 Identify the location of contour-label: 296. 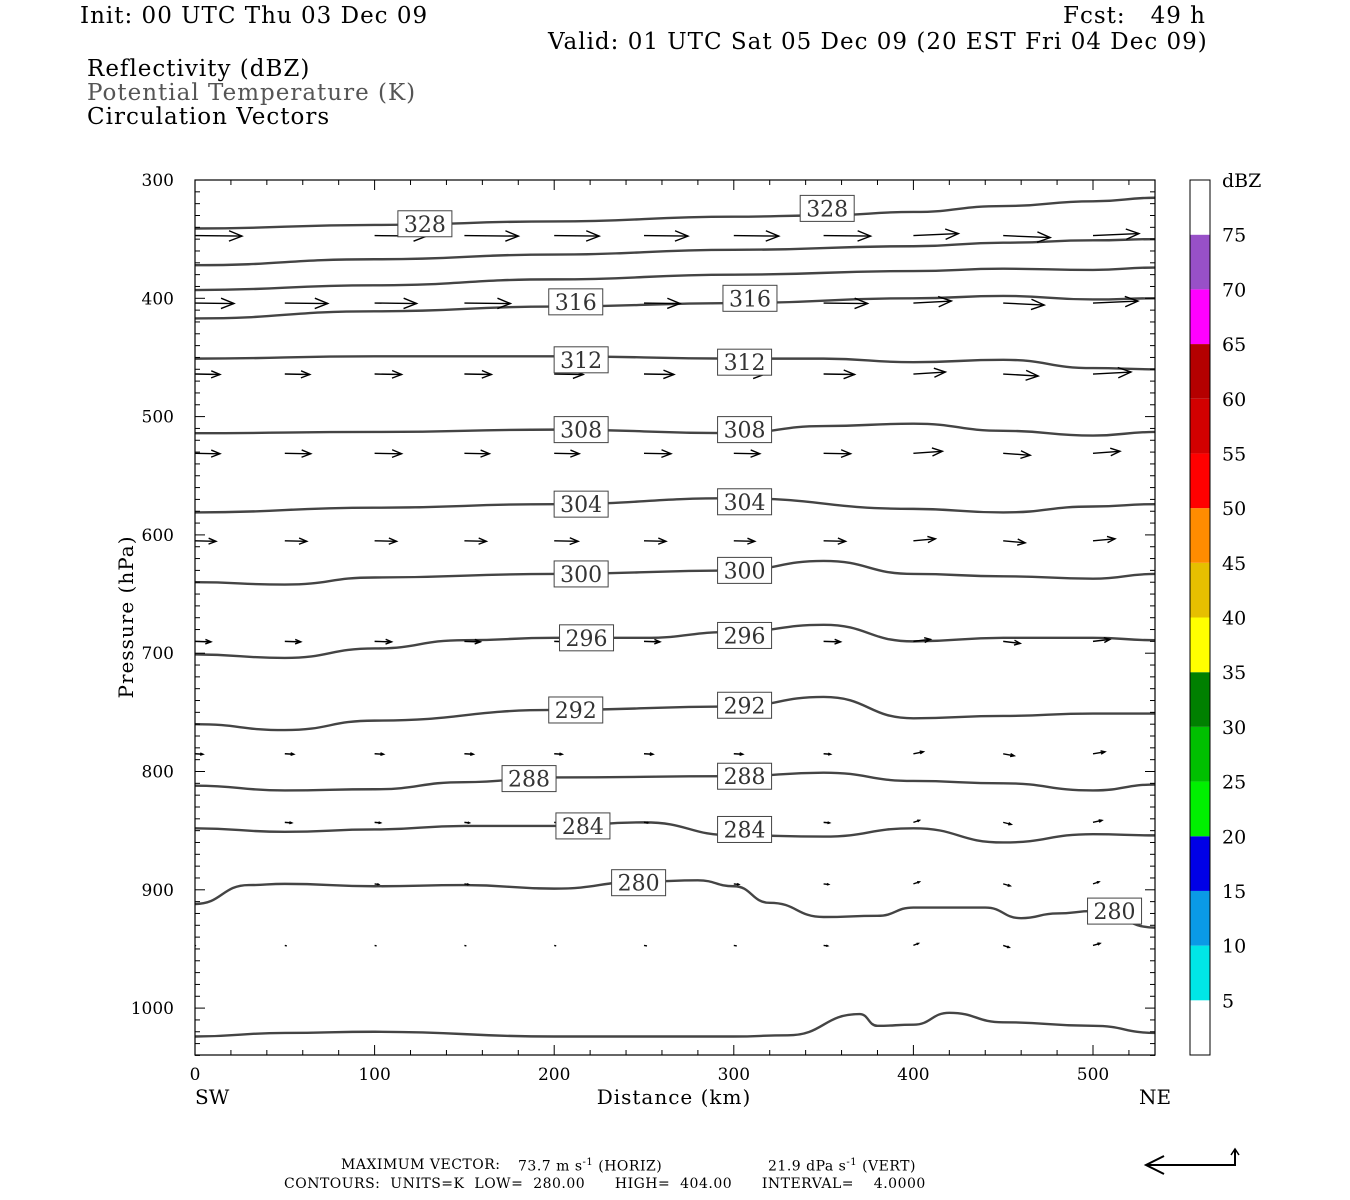
(745, 636).